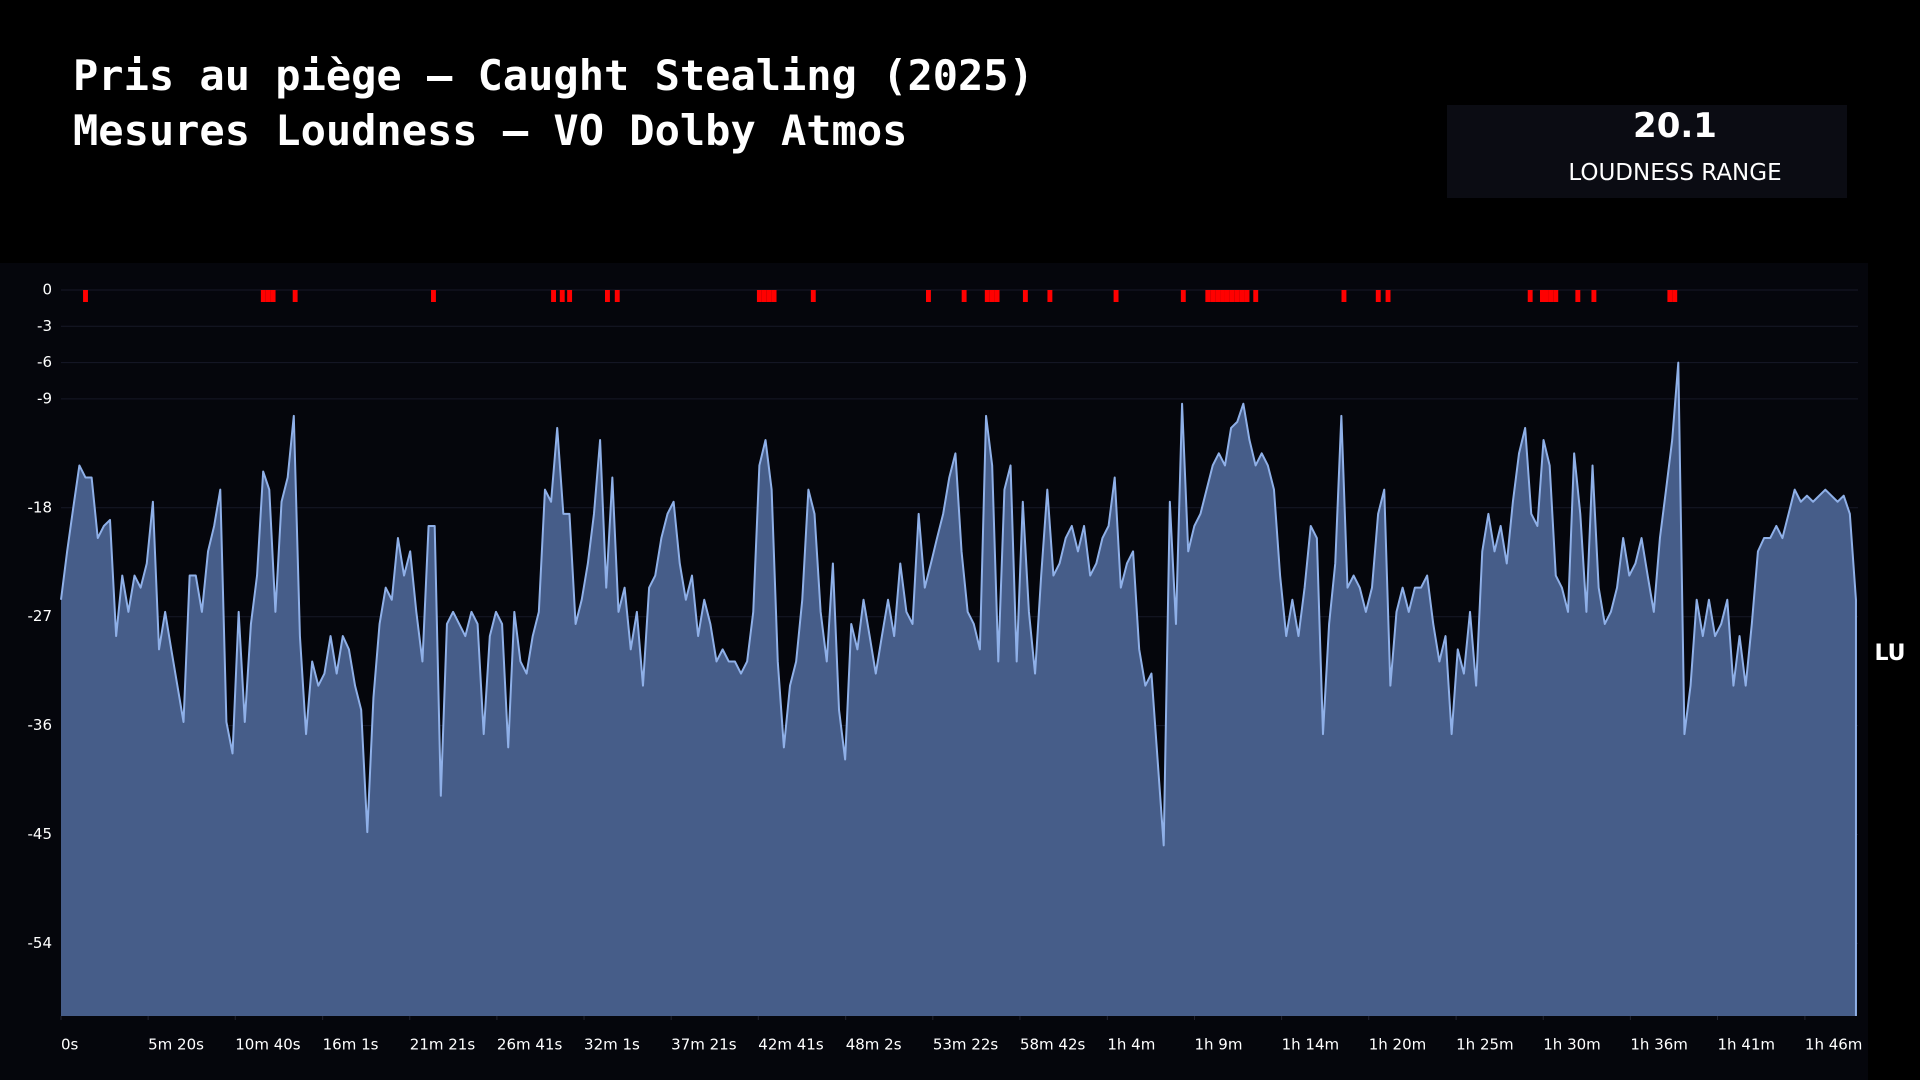 The image size is (1920, 1080). Describe the element at coordinates (704, 1045) in the screenshot. I see `x-tick-label: 37m 21s` at that location.